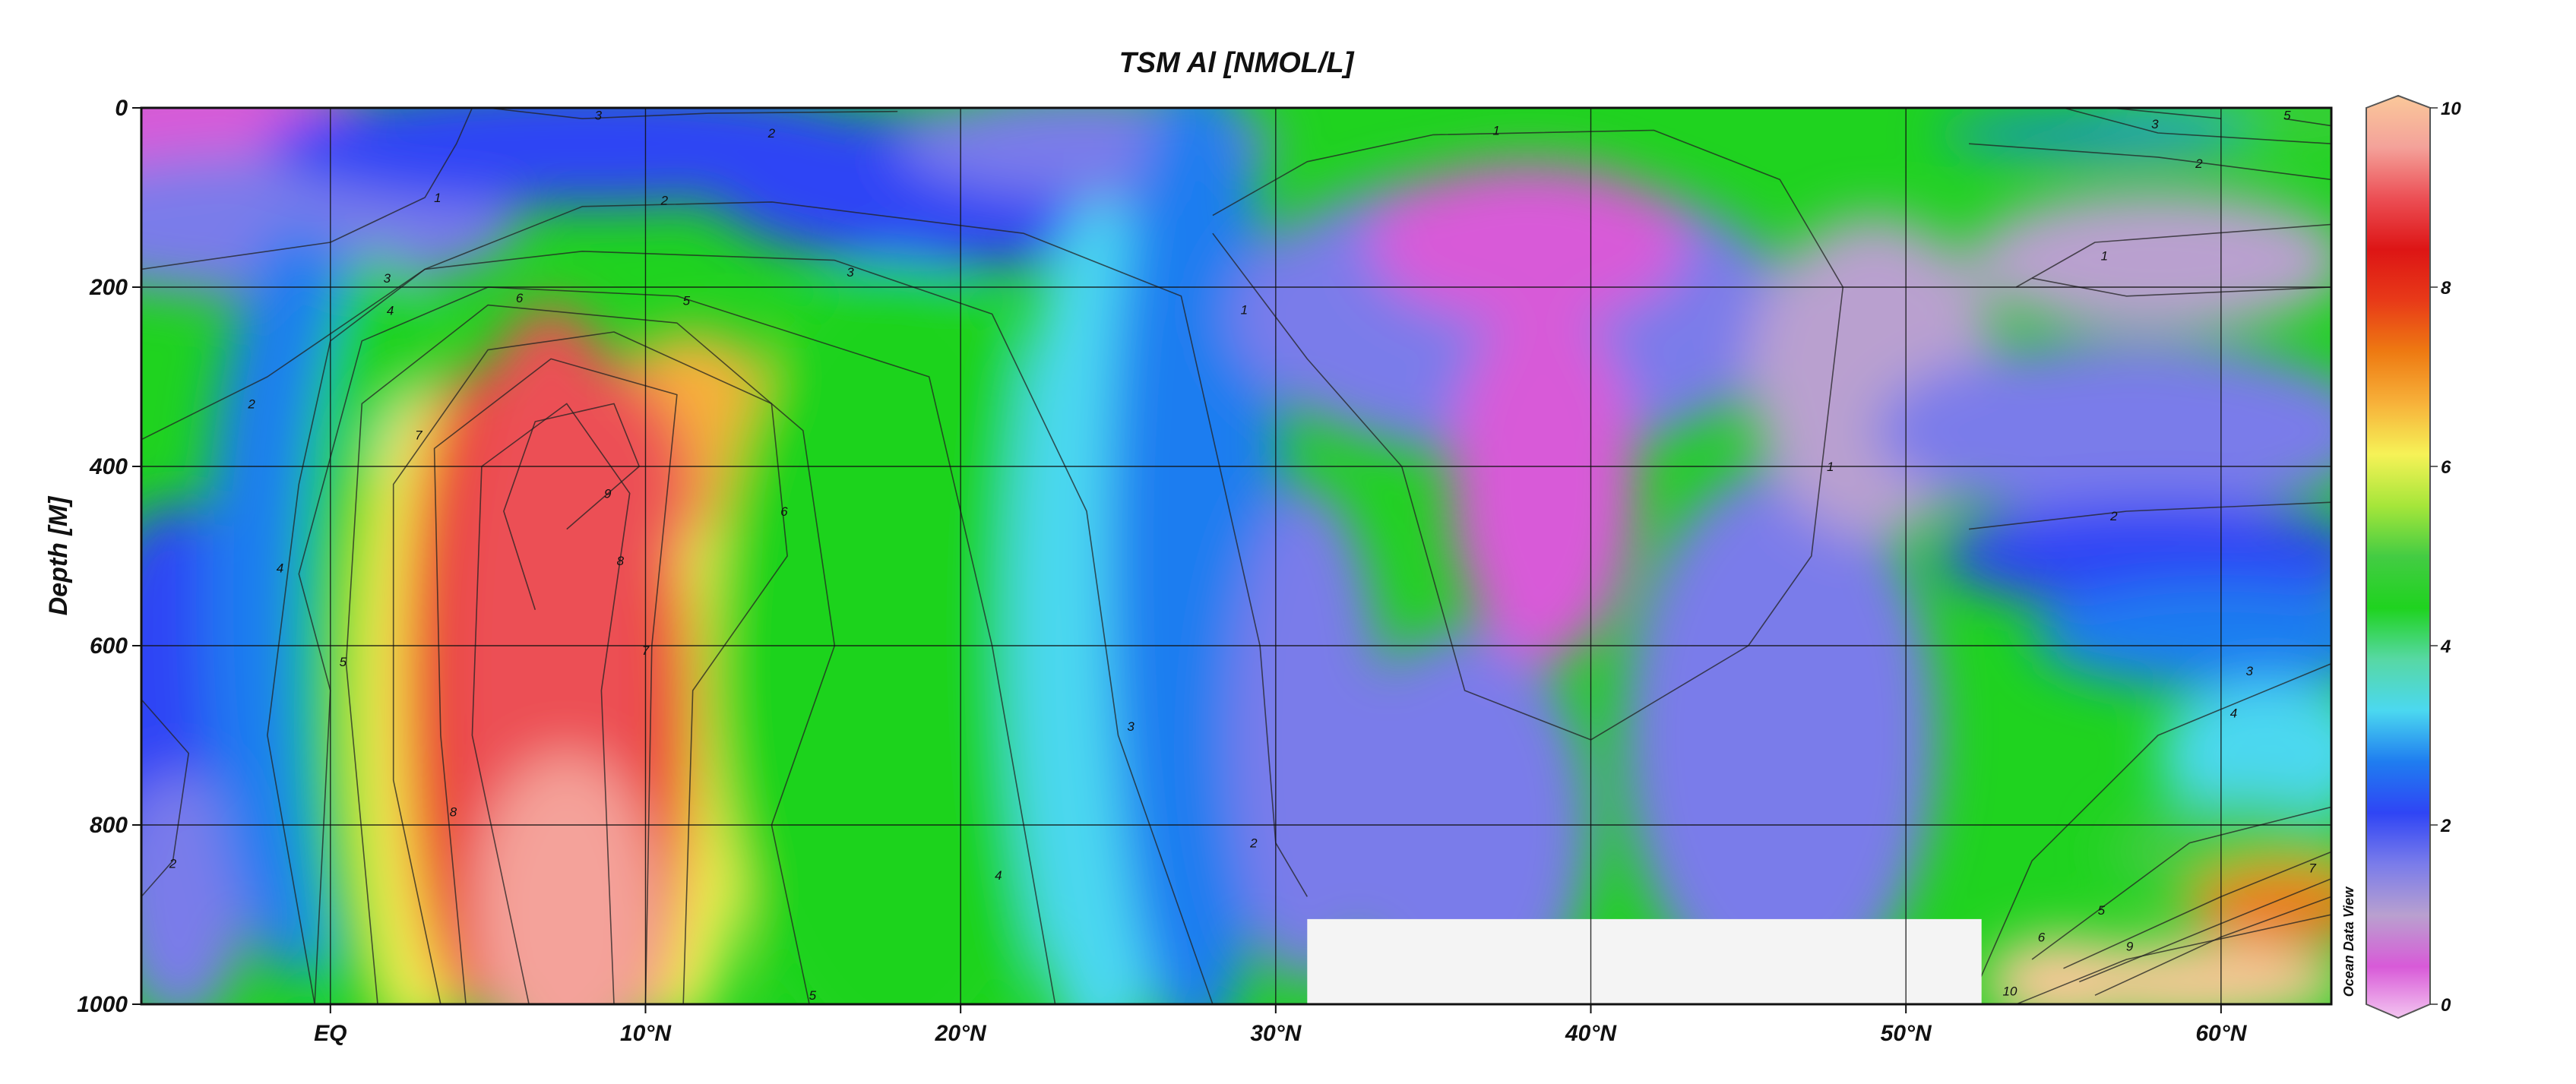  What do you see at coordinates (2446, 1005) in the screenshot?
I see `colorbar-tick-label: 0` at bounding box center [2446, 1005].